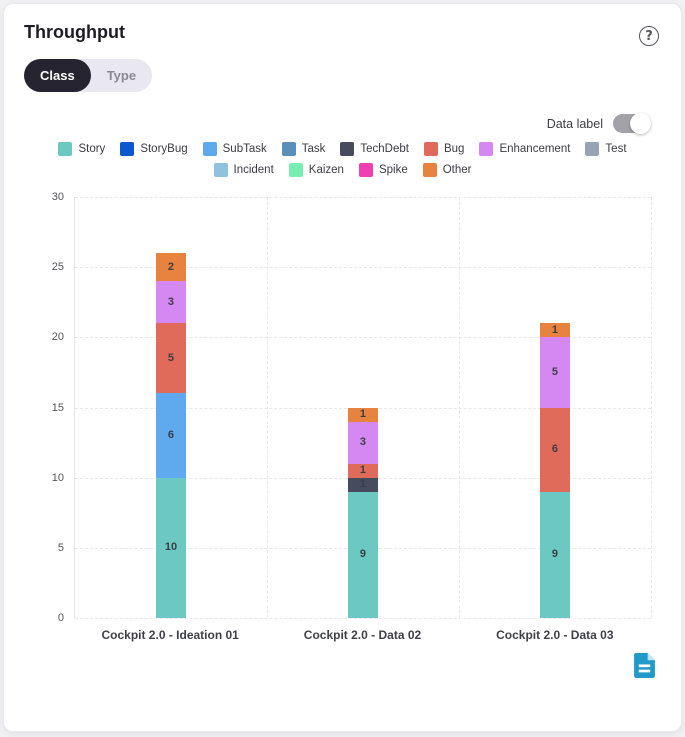 This screenshot has height=737, width=685. I want to click on legend-item: Story, so click(81, 149).